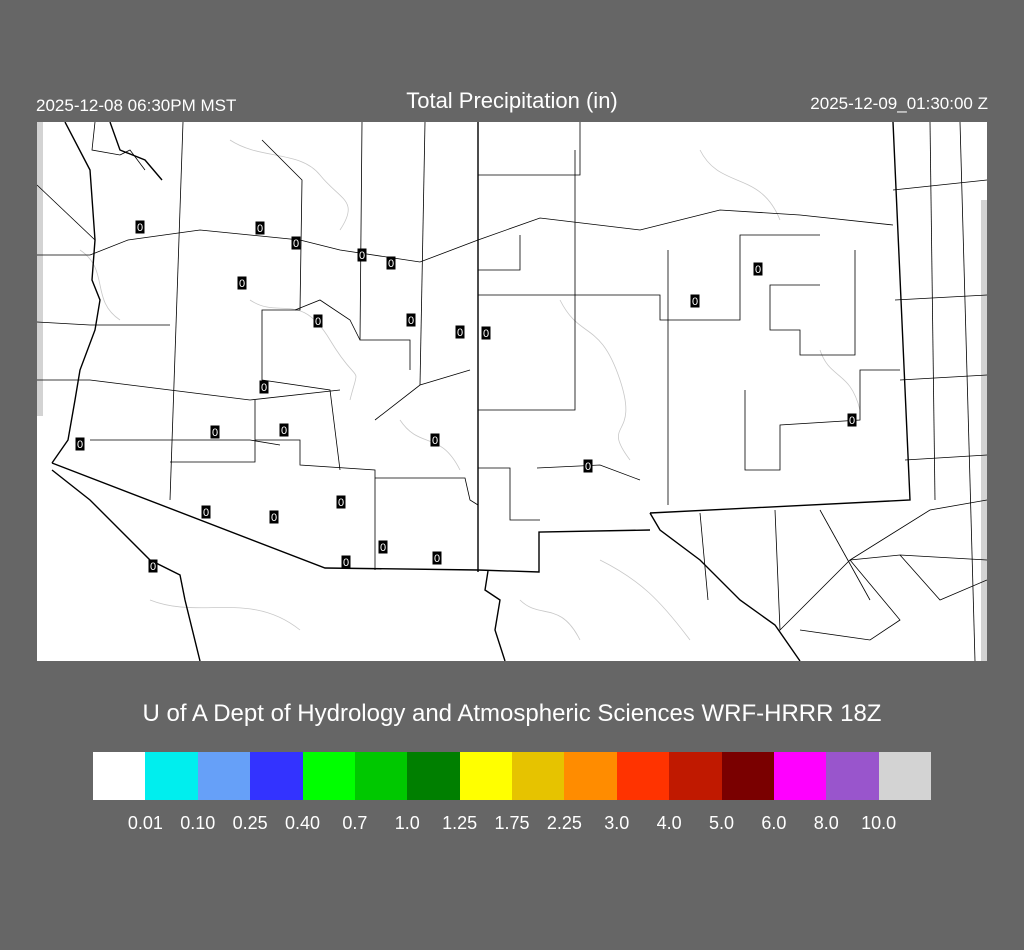  Describe the element at coordinates (302, 823) in the screenshot. I see `colorbar-label: 0.40` at that location.